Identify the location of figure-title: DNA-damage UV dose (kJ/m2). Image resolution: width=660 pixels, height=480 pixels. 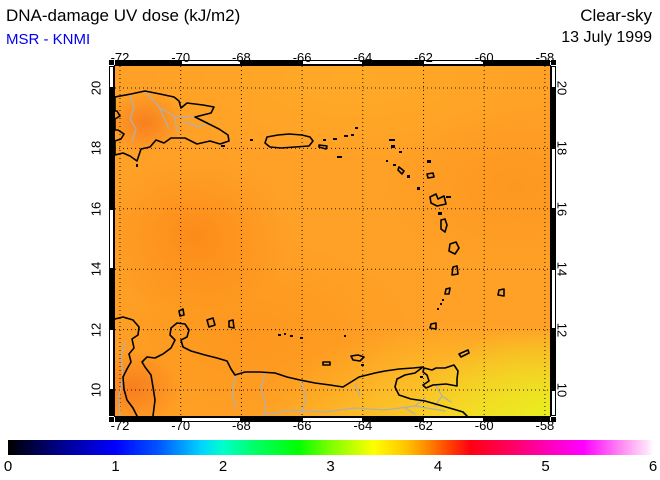
(123, 15).